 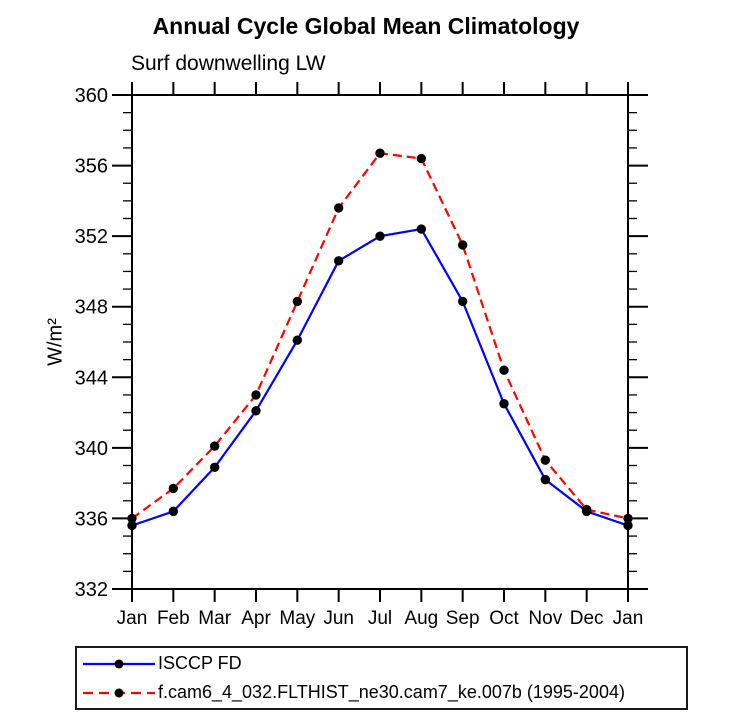 I want to click on x-tick-label: Mar, so click(x=214, y=618).